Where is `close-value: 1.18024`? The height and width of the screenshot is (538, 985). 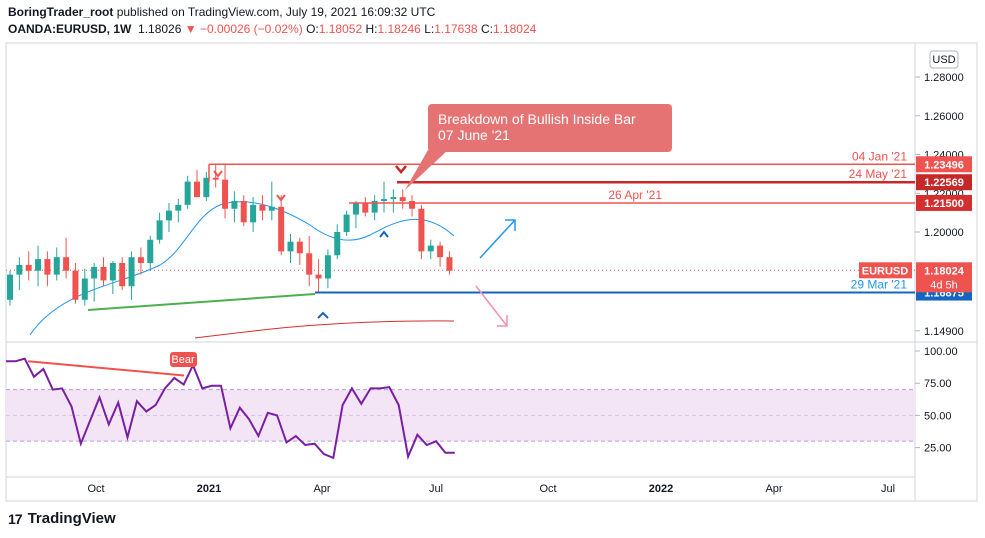
close-value: 1.18024 is located at coordinates (514, 29).